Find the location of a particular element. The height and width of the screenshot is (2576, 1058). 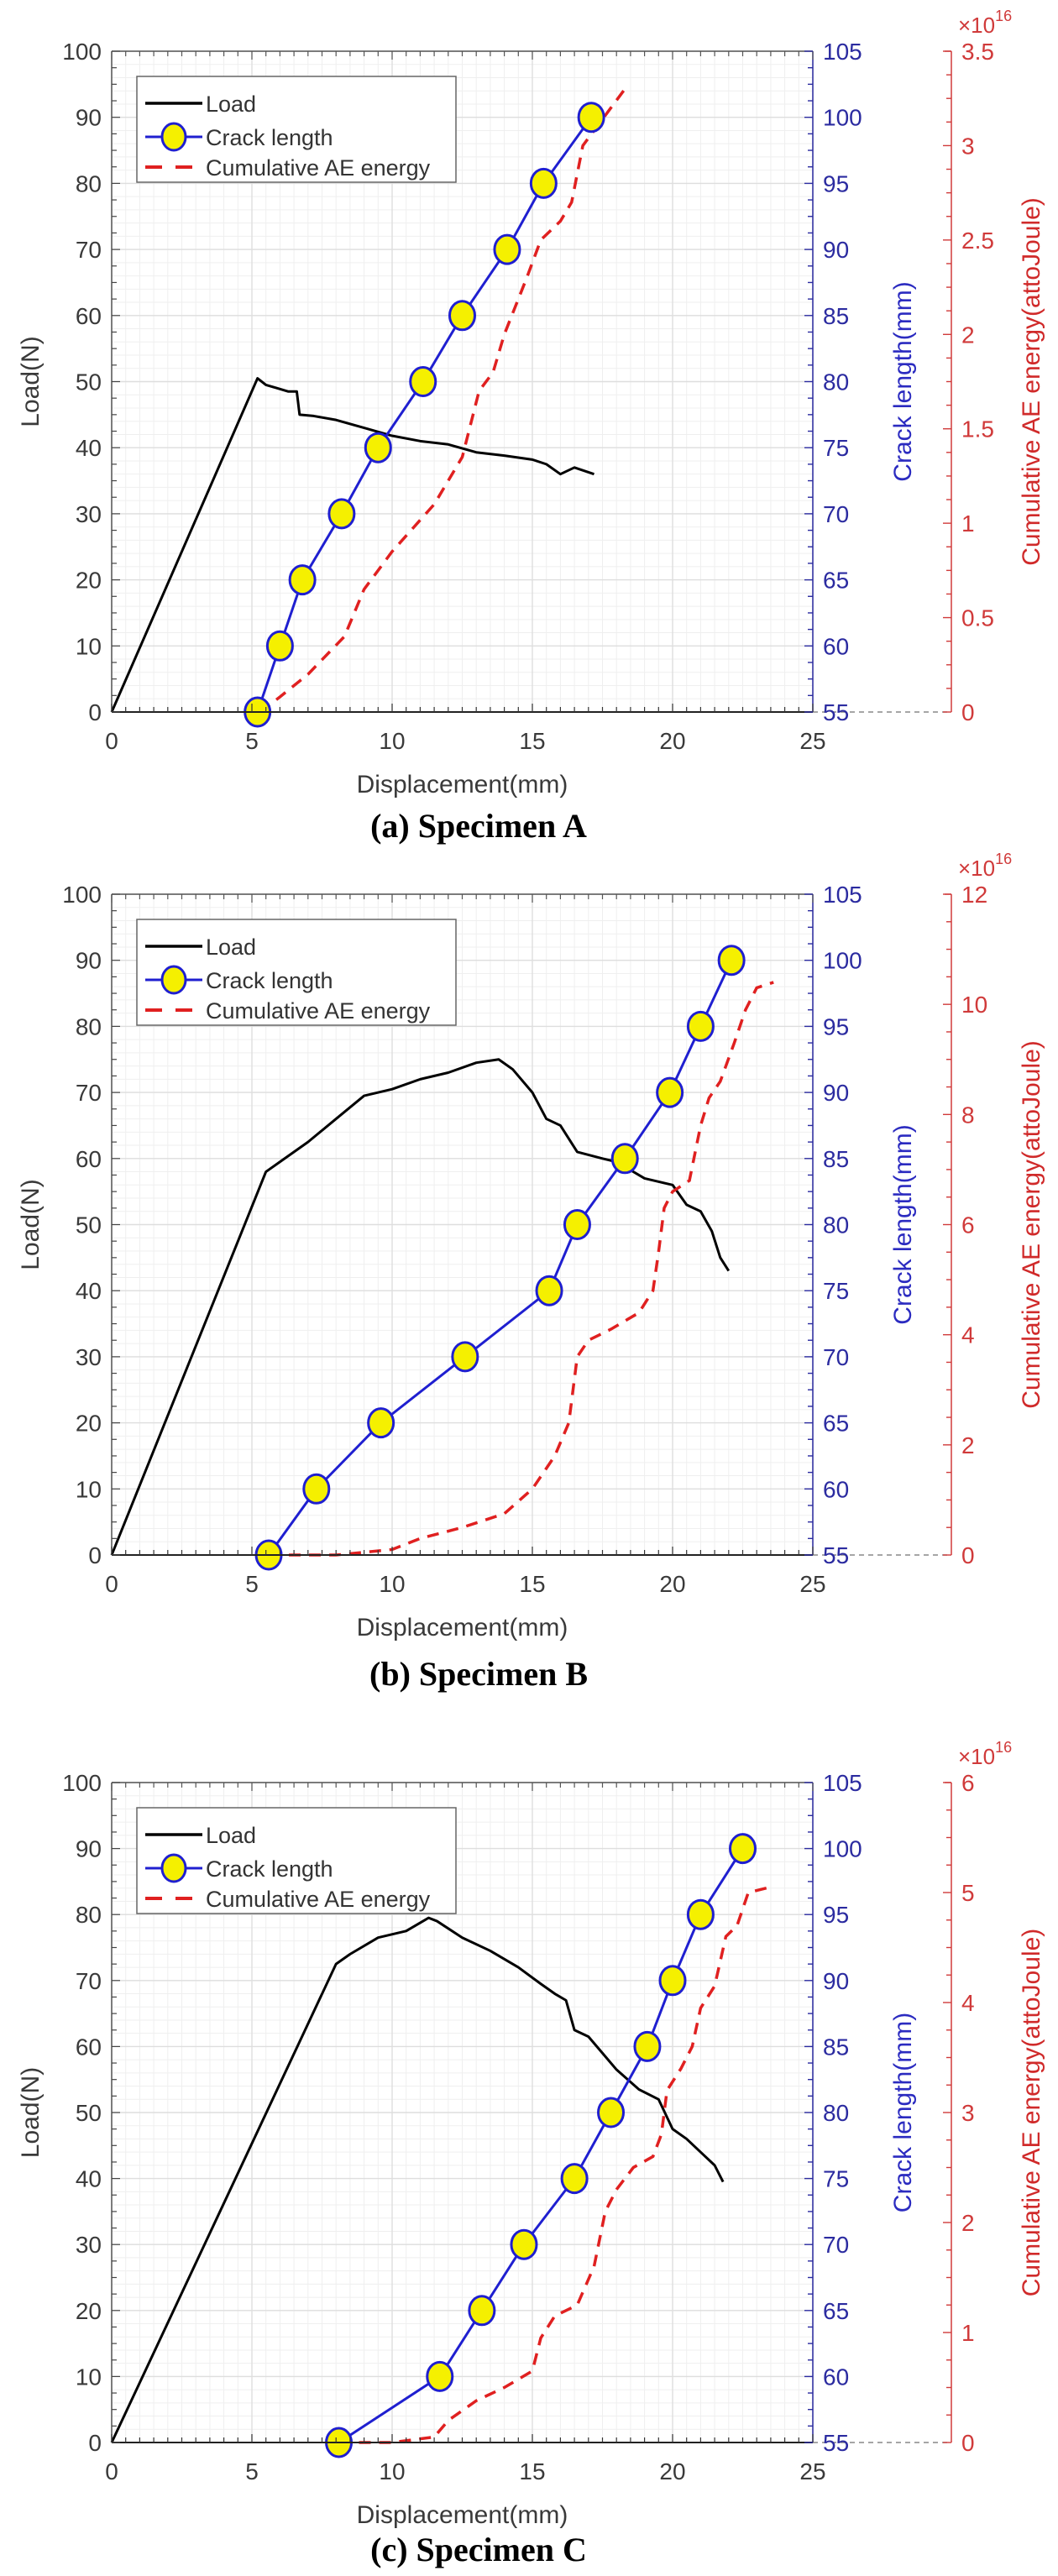

crack-tick-label: 60 is located at coordinates (836, 2377).